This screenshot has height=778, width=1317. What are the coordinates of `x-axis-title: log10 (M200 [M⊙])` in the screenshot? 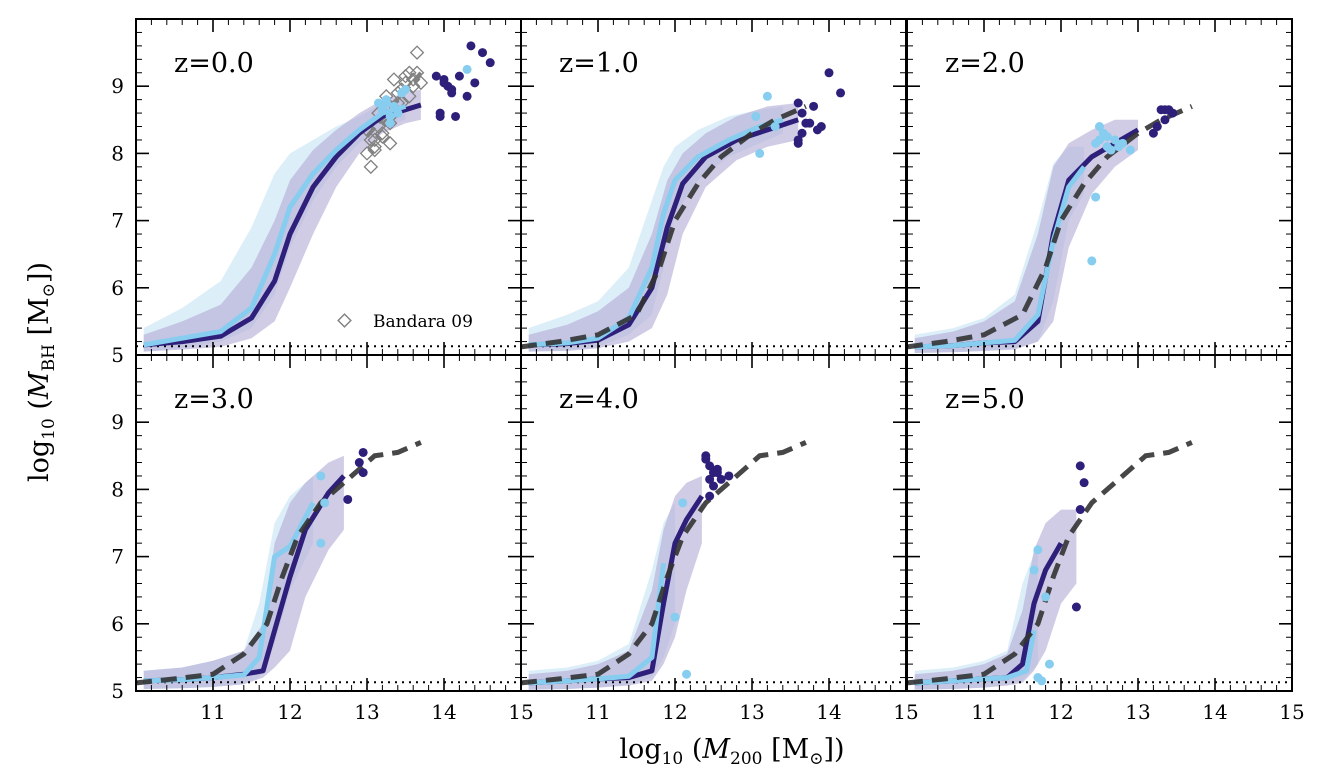 It's located at (731, 751).